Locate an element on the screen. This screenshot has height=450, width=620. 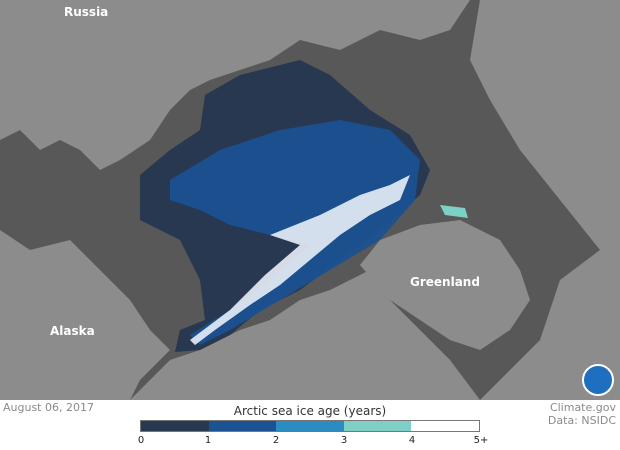
ice-old-white is located at coordinates (300, 260).